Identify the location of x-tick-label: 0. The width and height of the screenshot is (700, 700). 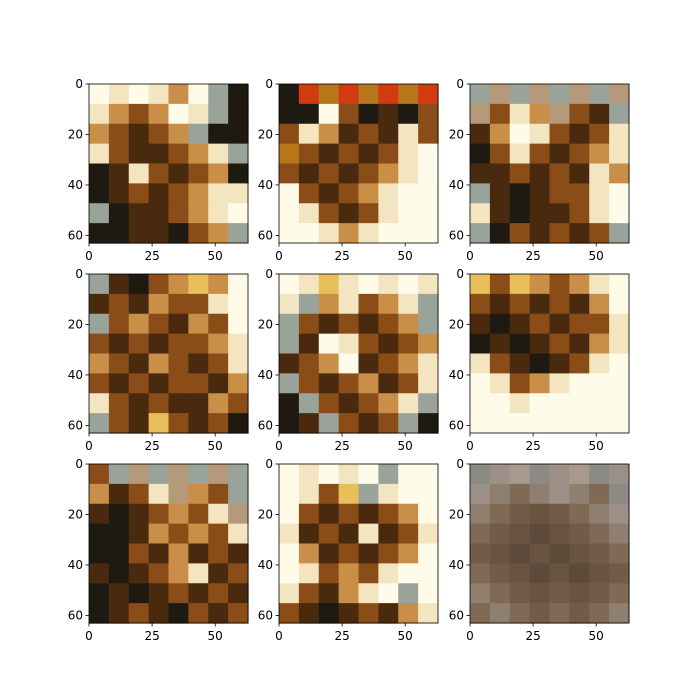
(470, 446).